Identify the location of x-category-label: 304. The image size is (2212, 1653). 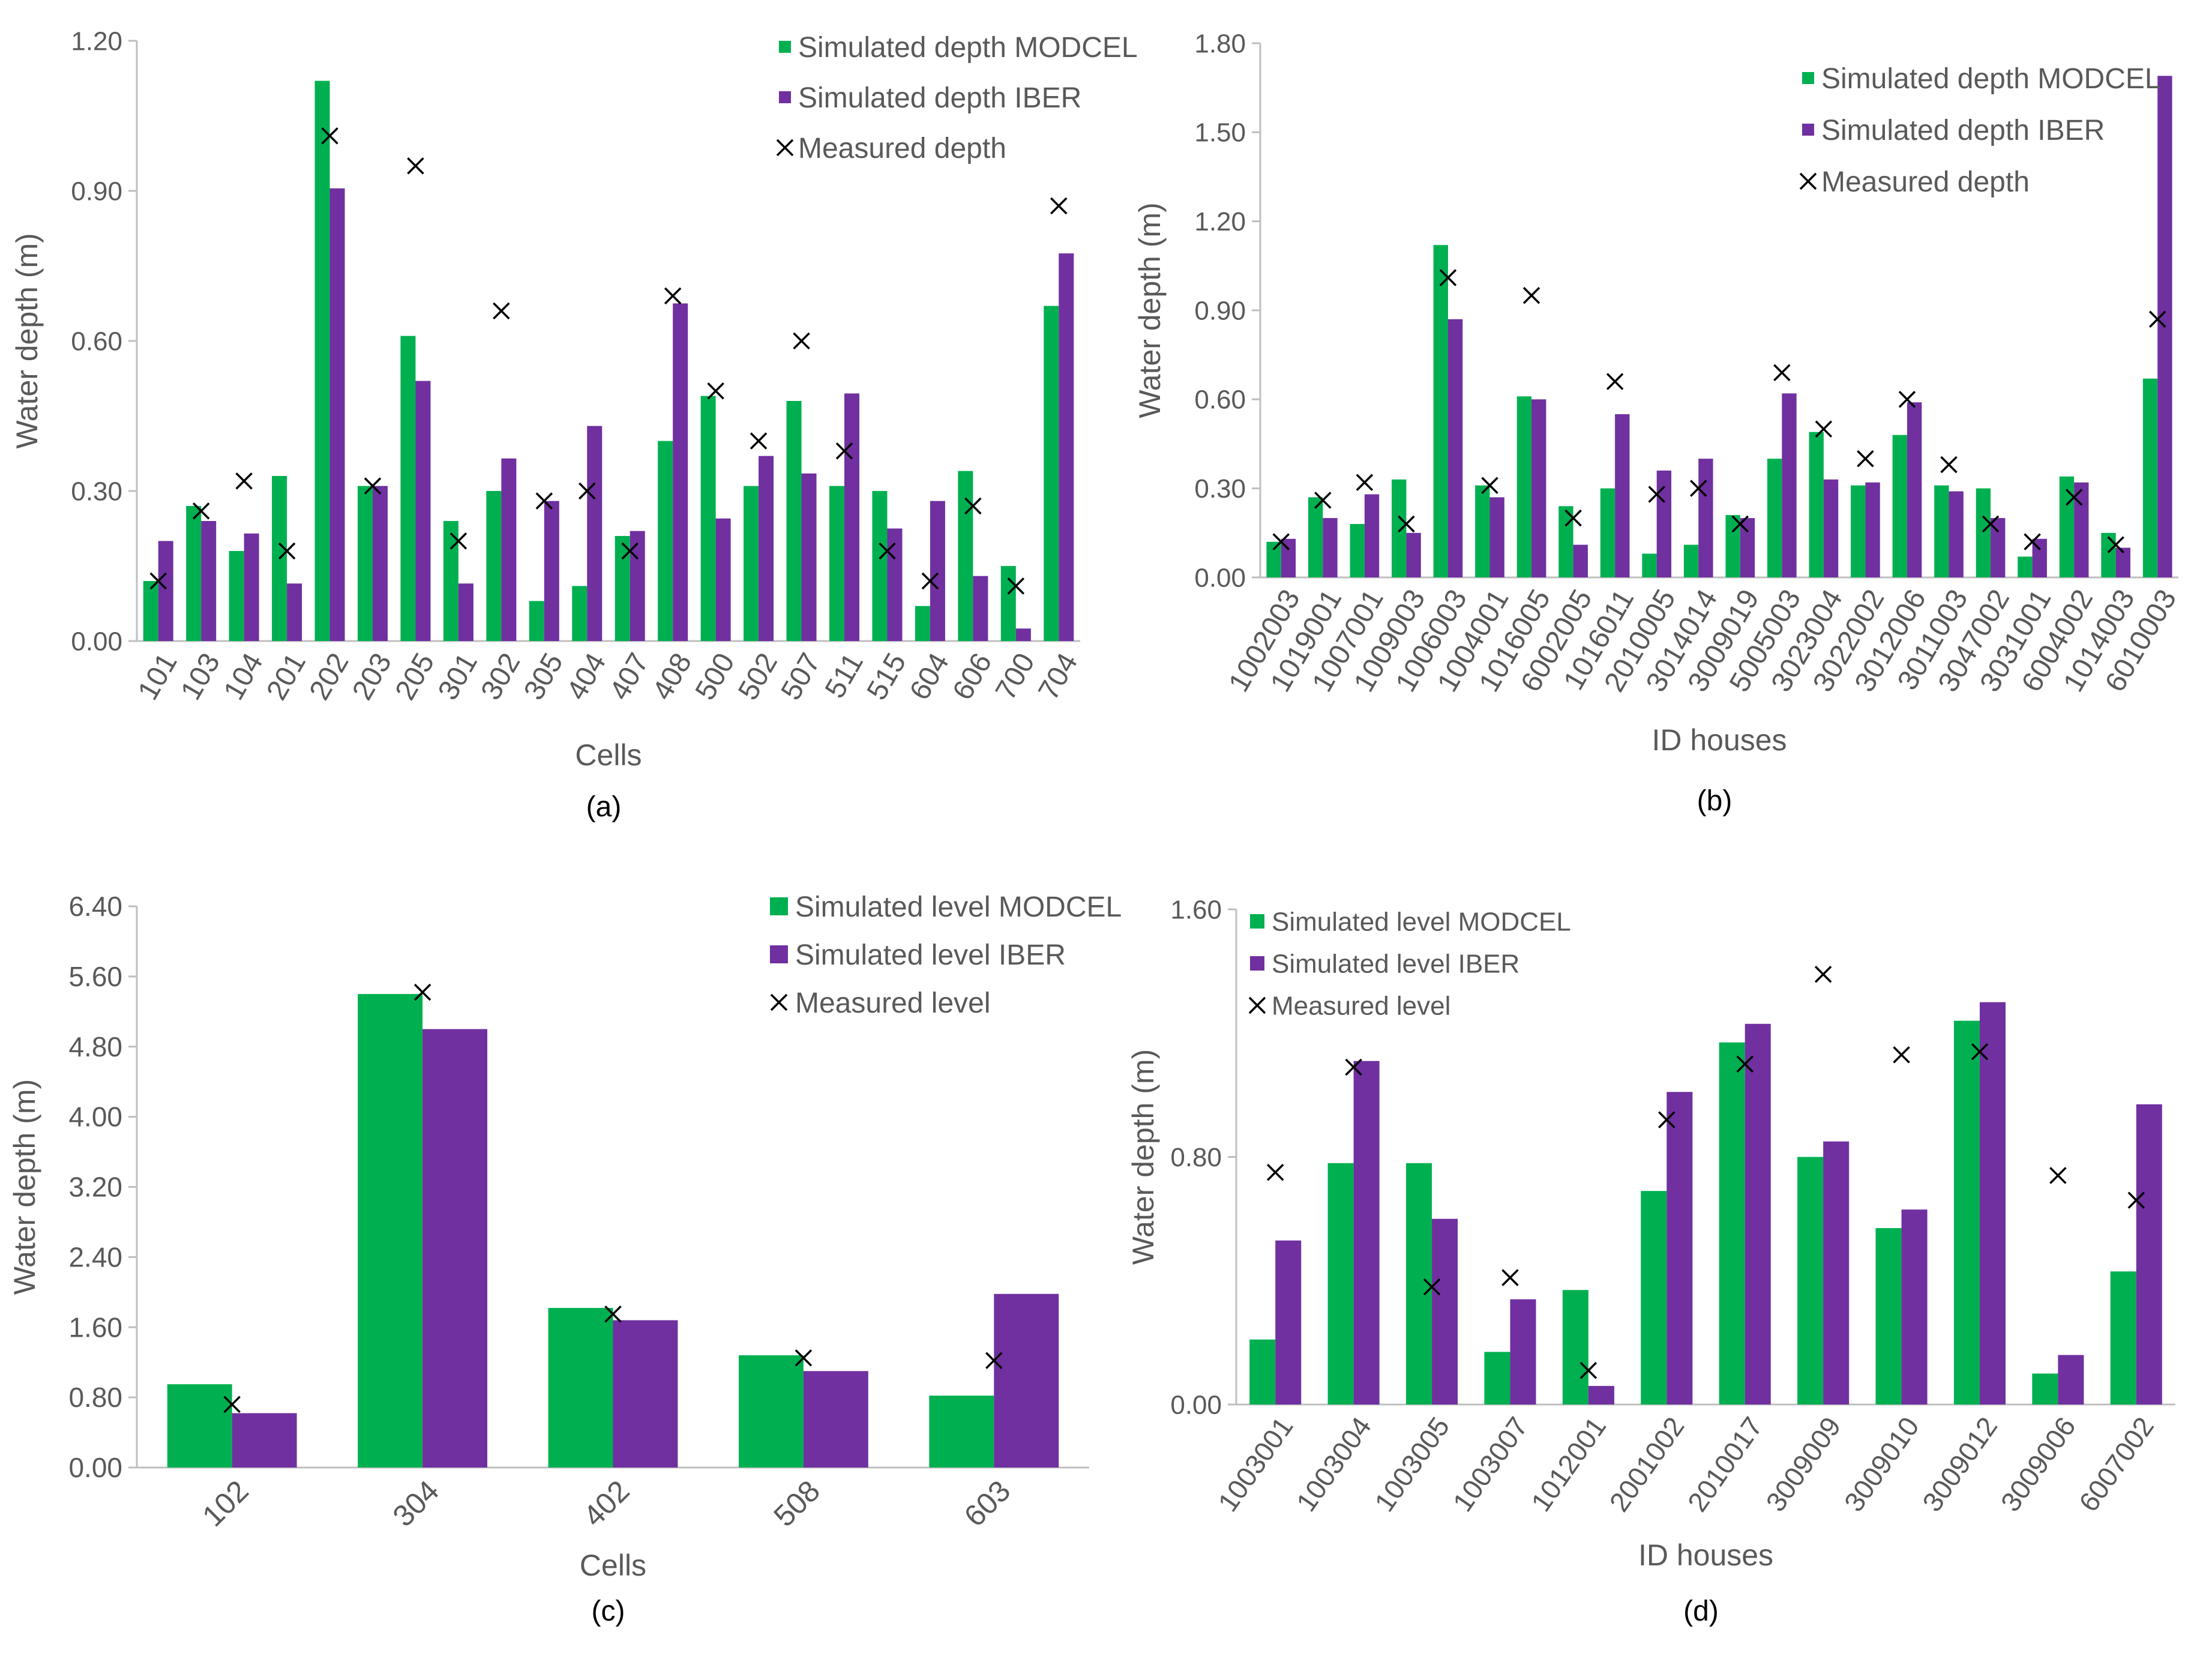
(416, 1504).